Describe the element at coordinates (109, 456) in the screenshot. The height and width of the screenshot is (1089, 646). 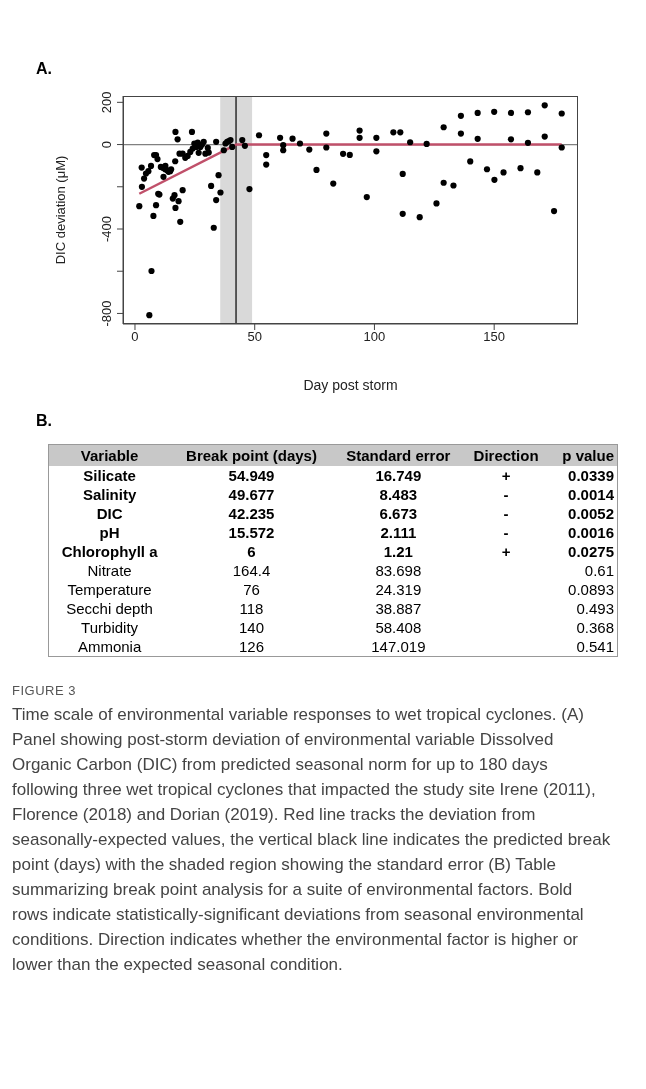
I see `category-label: Variable` at that location.